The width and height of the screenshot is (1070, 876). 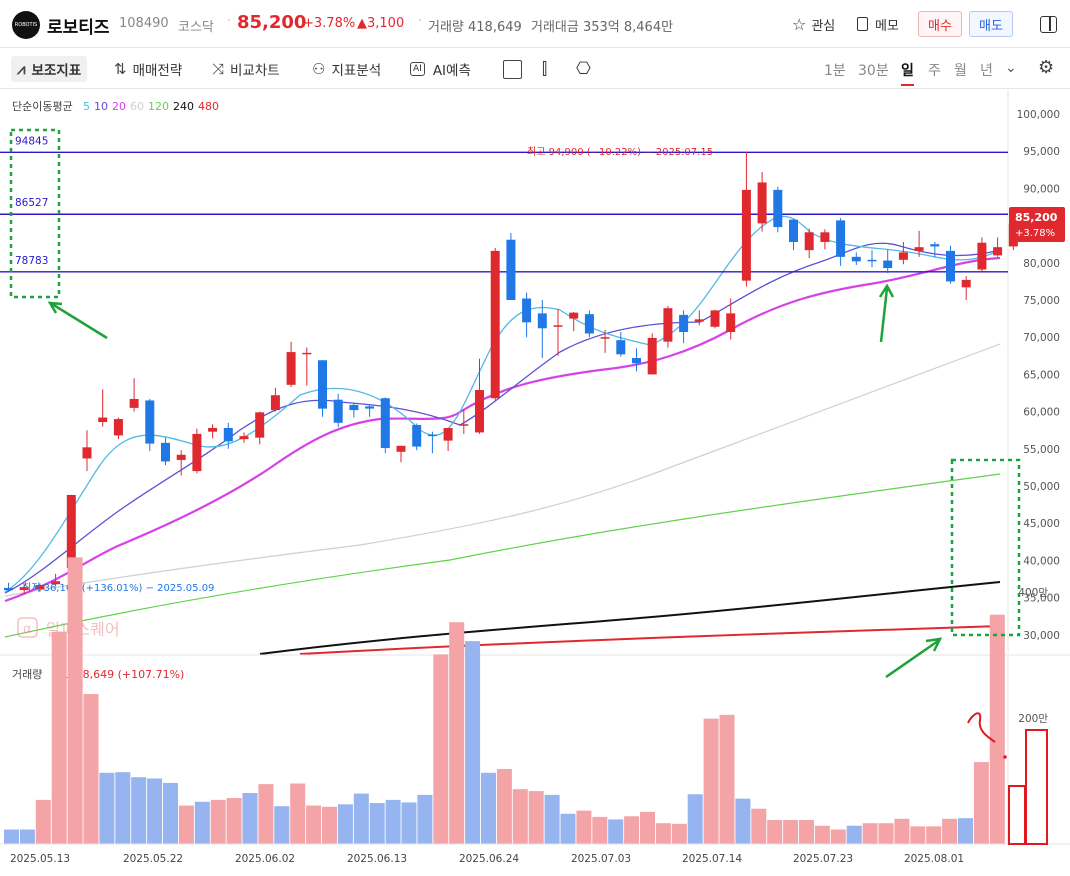 I want to click on period-week: 주, so click(x=934, y=71).